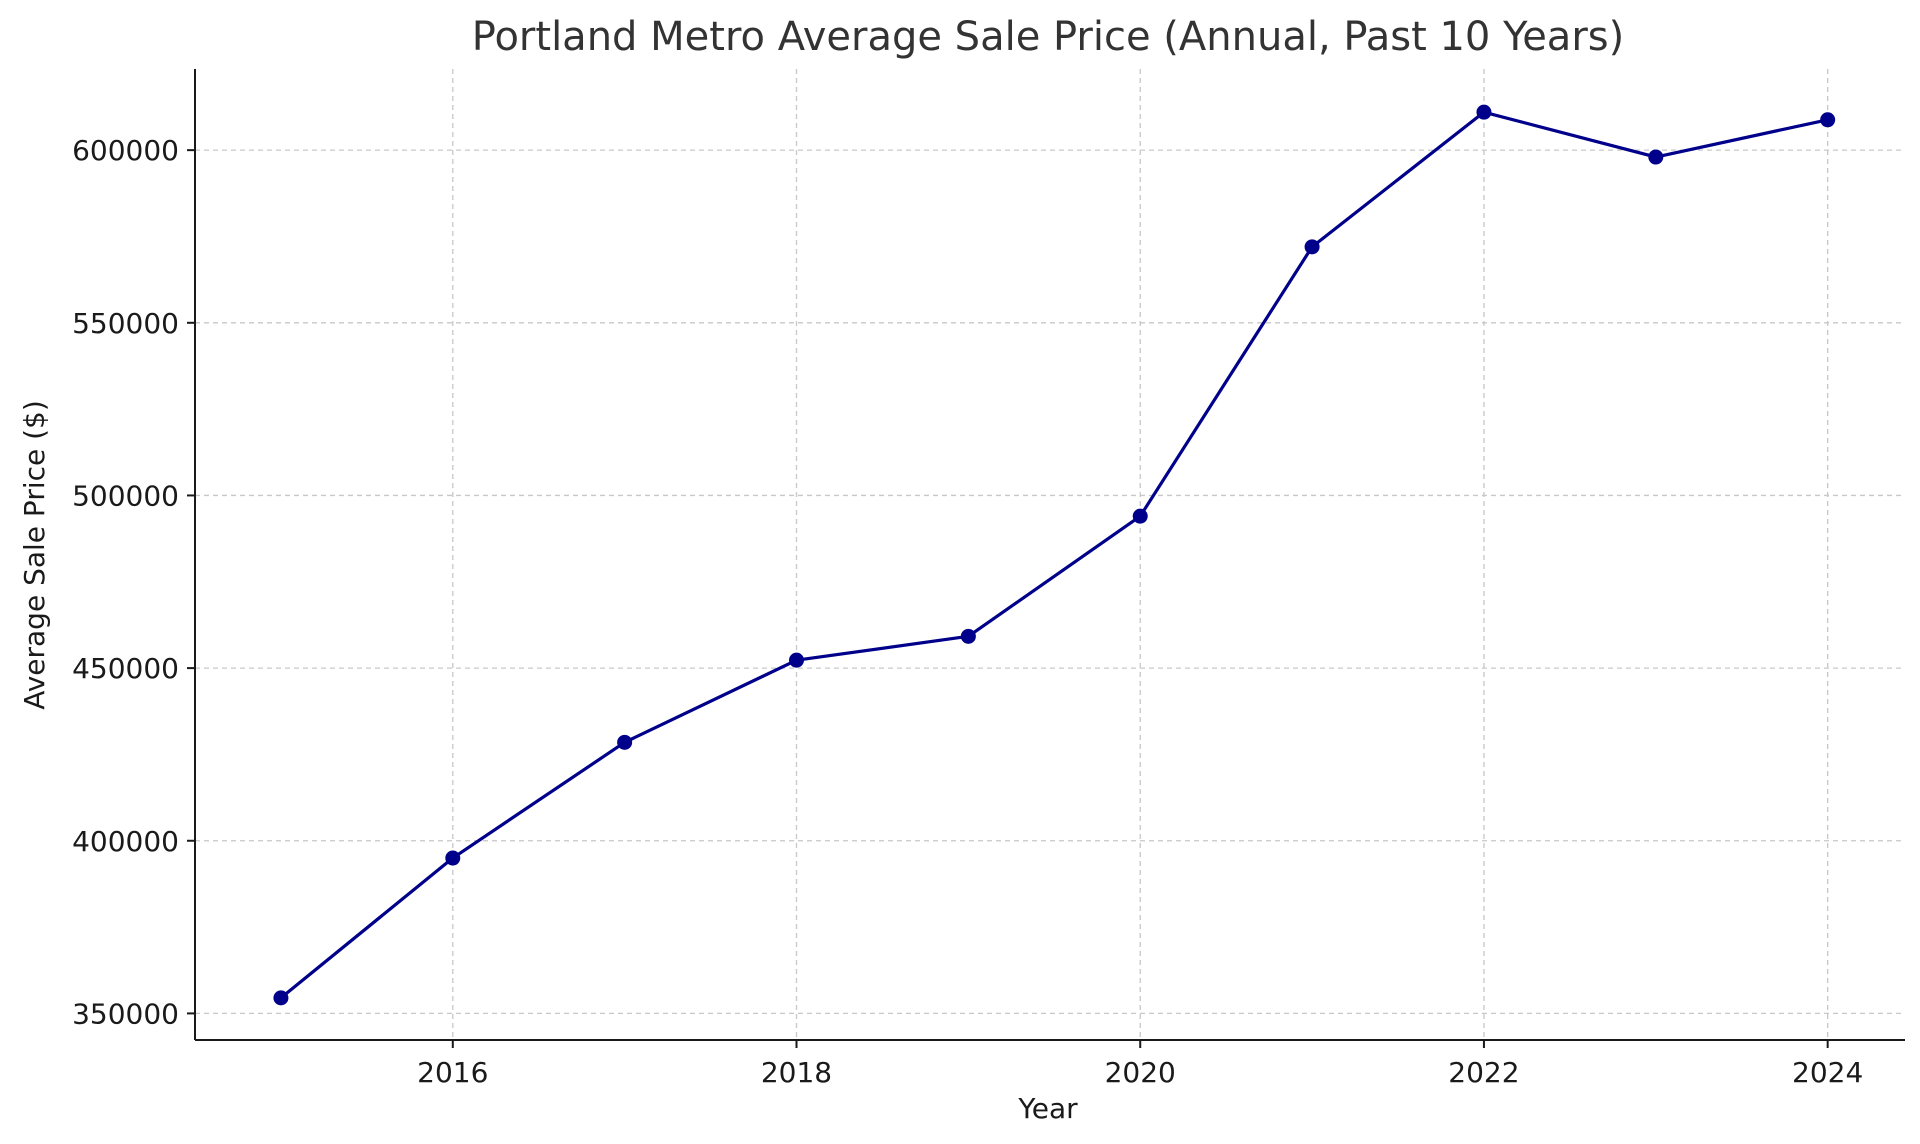 This screenshot has width=1920, height=1144. I want to click on y-axis-label: Average Sale Price ($), so click(34, 555).